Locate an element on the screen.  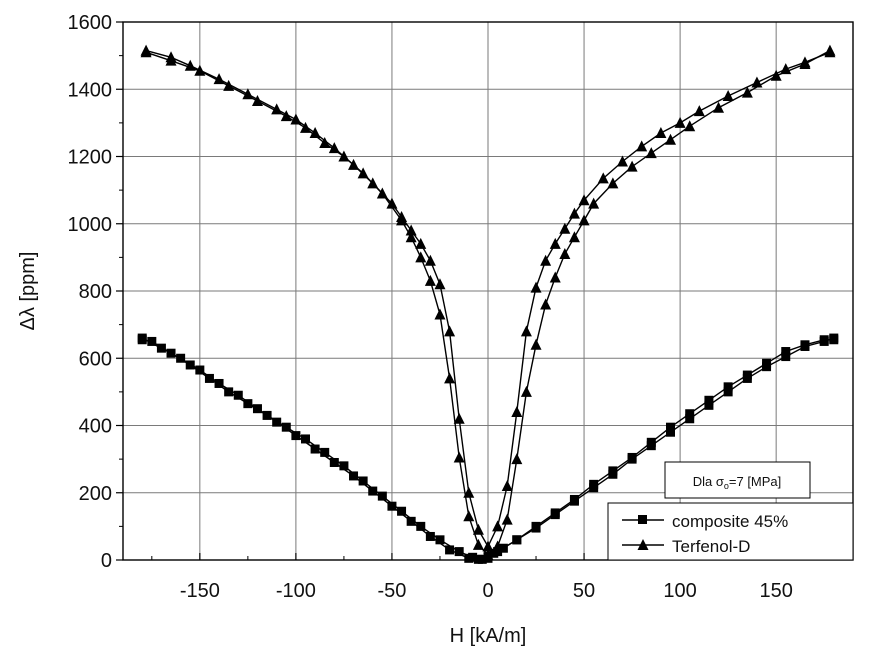
annotation-suffix: =7 [MPa] is located at coordinates (755, 481).